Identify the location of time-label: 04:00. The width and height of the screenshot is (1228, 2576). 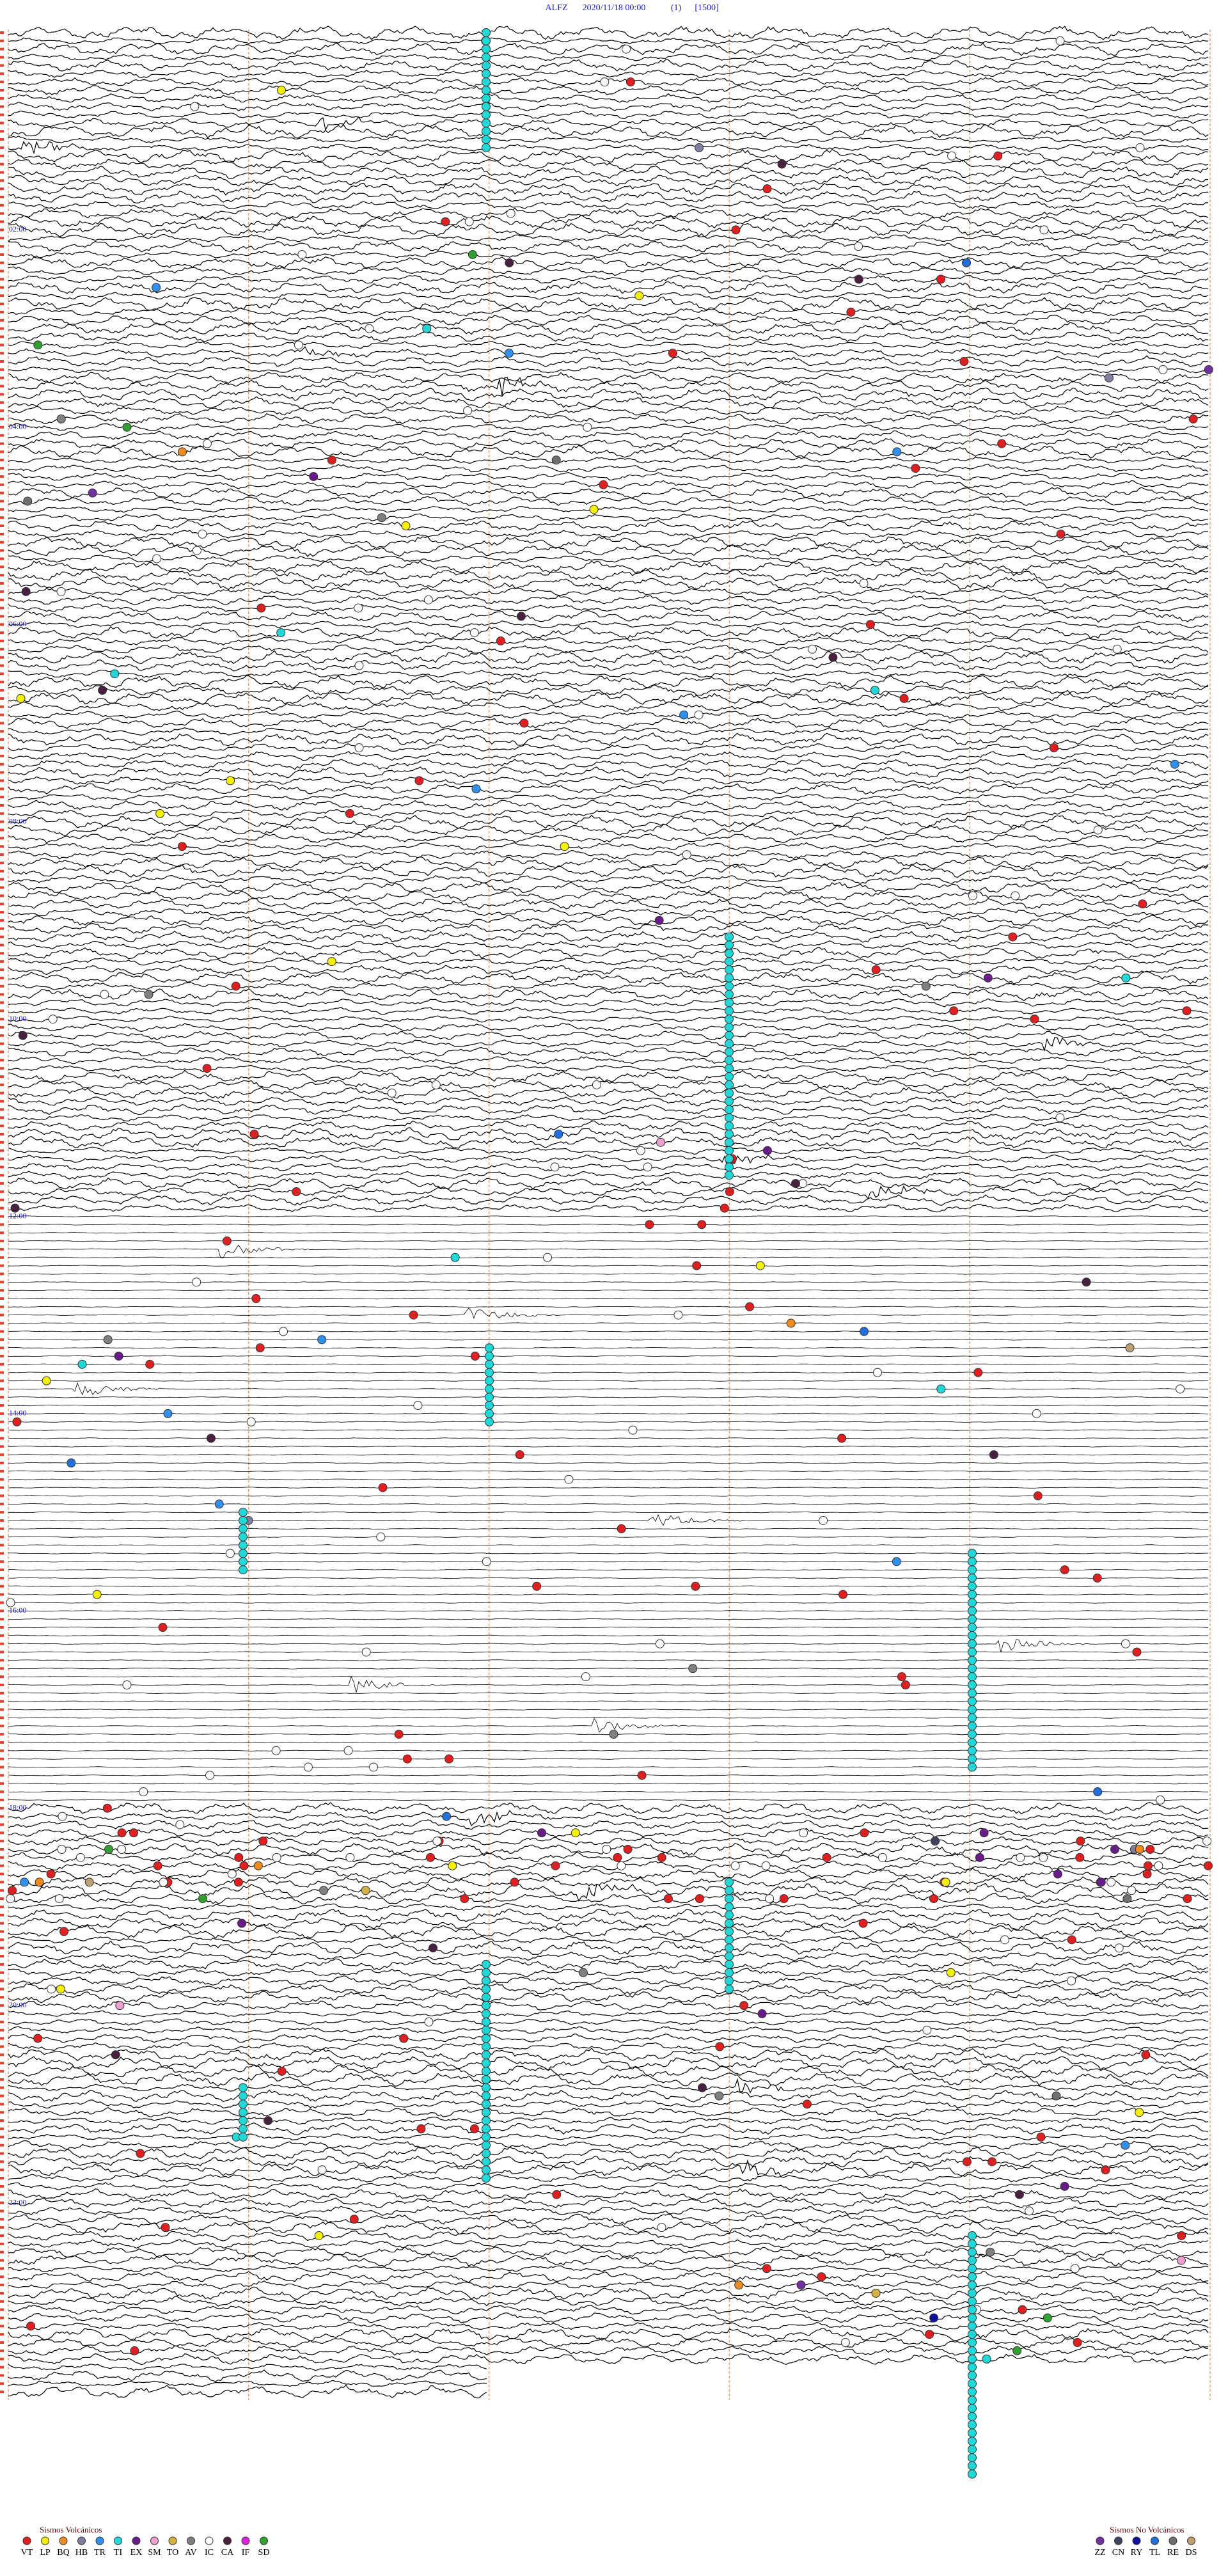
(17, 426).